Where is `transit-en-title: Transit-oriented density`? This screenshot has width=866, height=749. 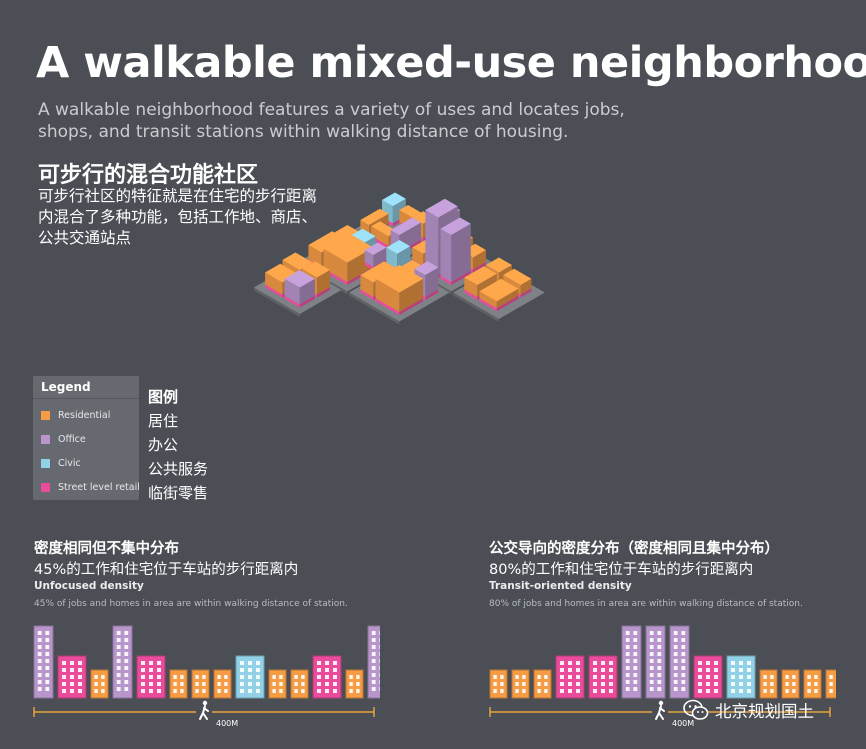 transit-en-title: Transit-oriented density is located at coordinates (560, 586).